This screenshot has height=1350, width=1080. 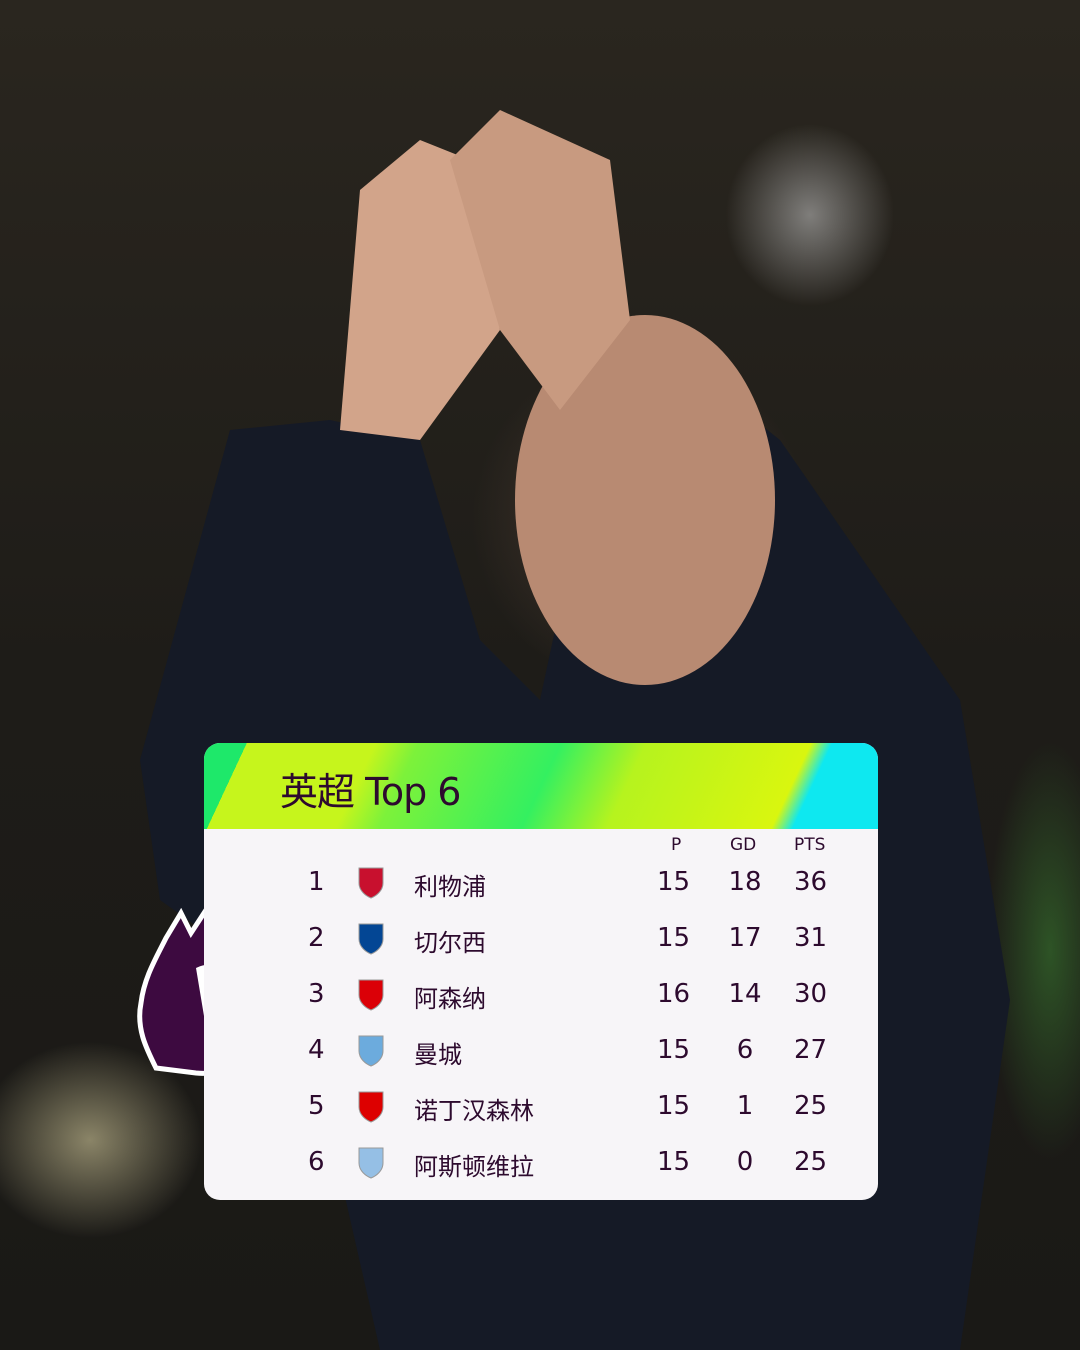 What do you see at coordinates (371, 1050) in the screenshot?
I see `man-city-crest-icon` at bounding box center [371, 1050].